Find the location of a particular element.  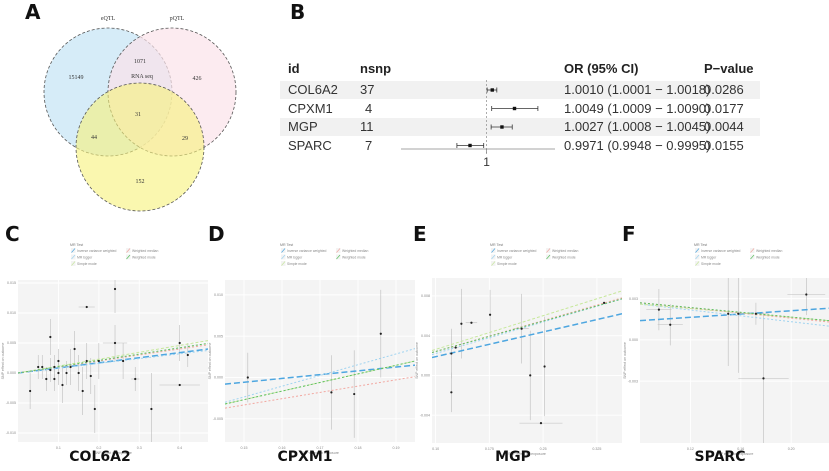

forest-id: CPXM1 is located at coordinates (310, 108).